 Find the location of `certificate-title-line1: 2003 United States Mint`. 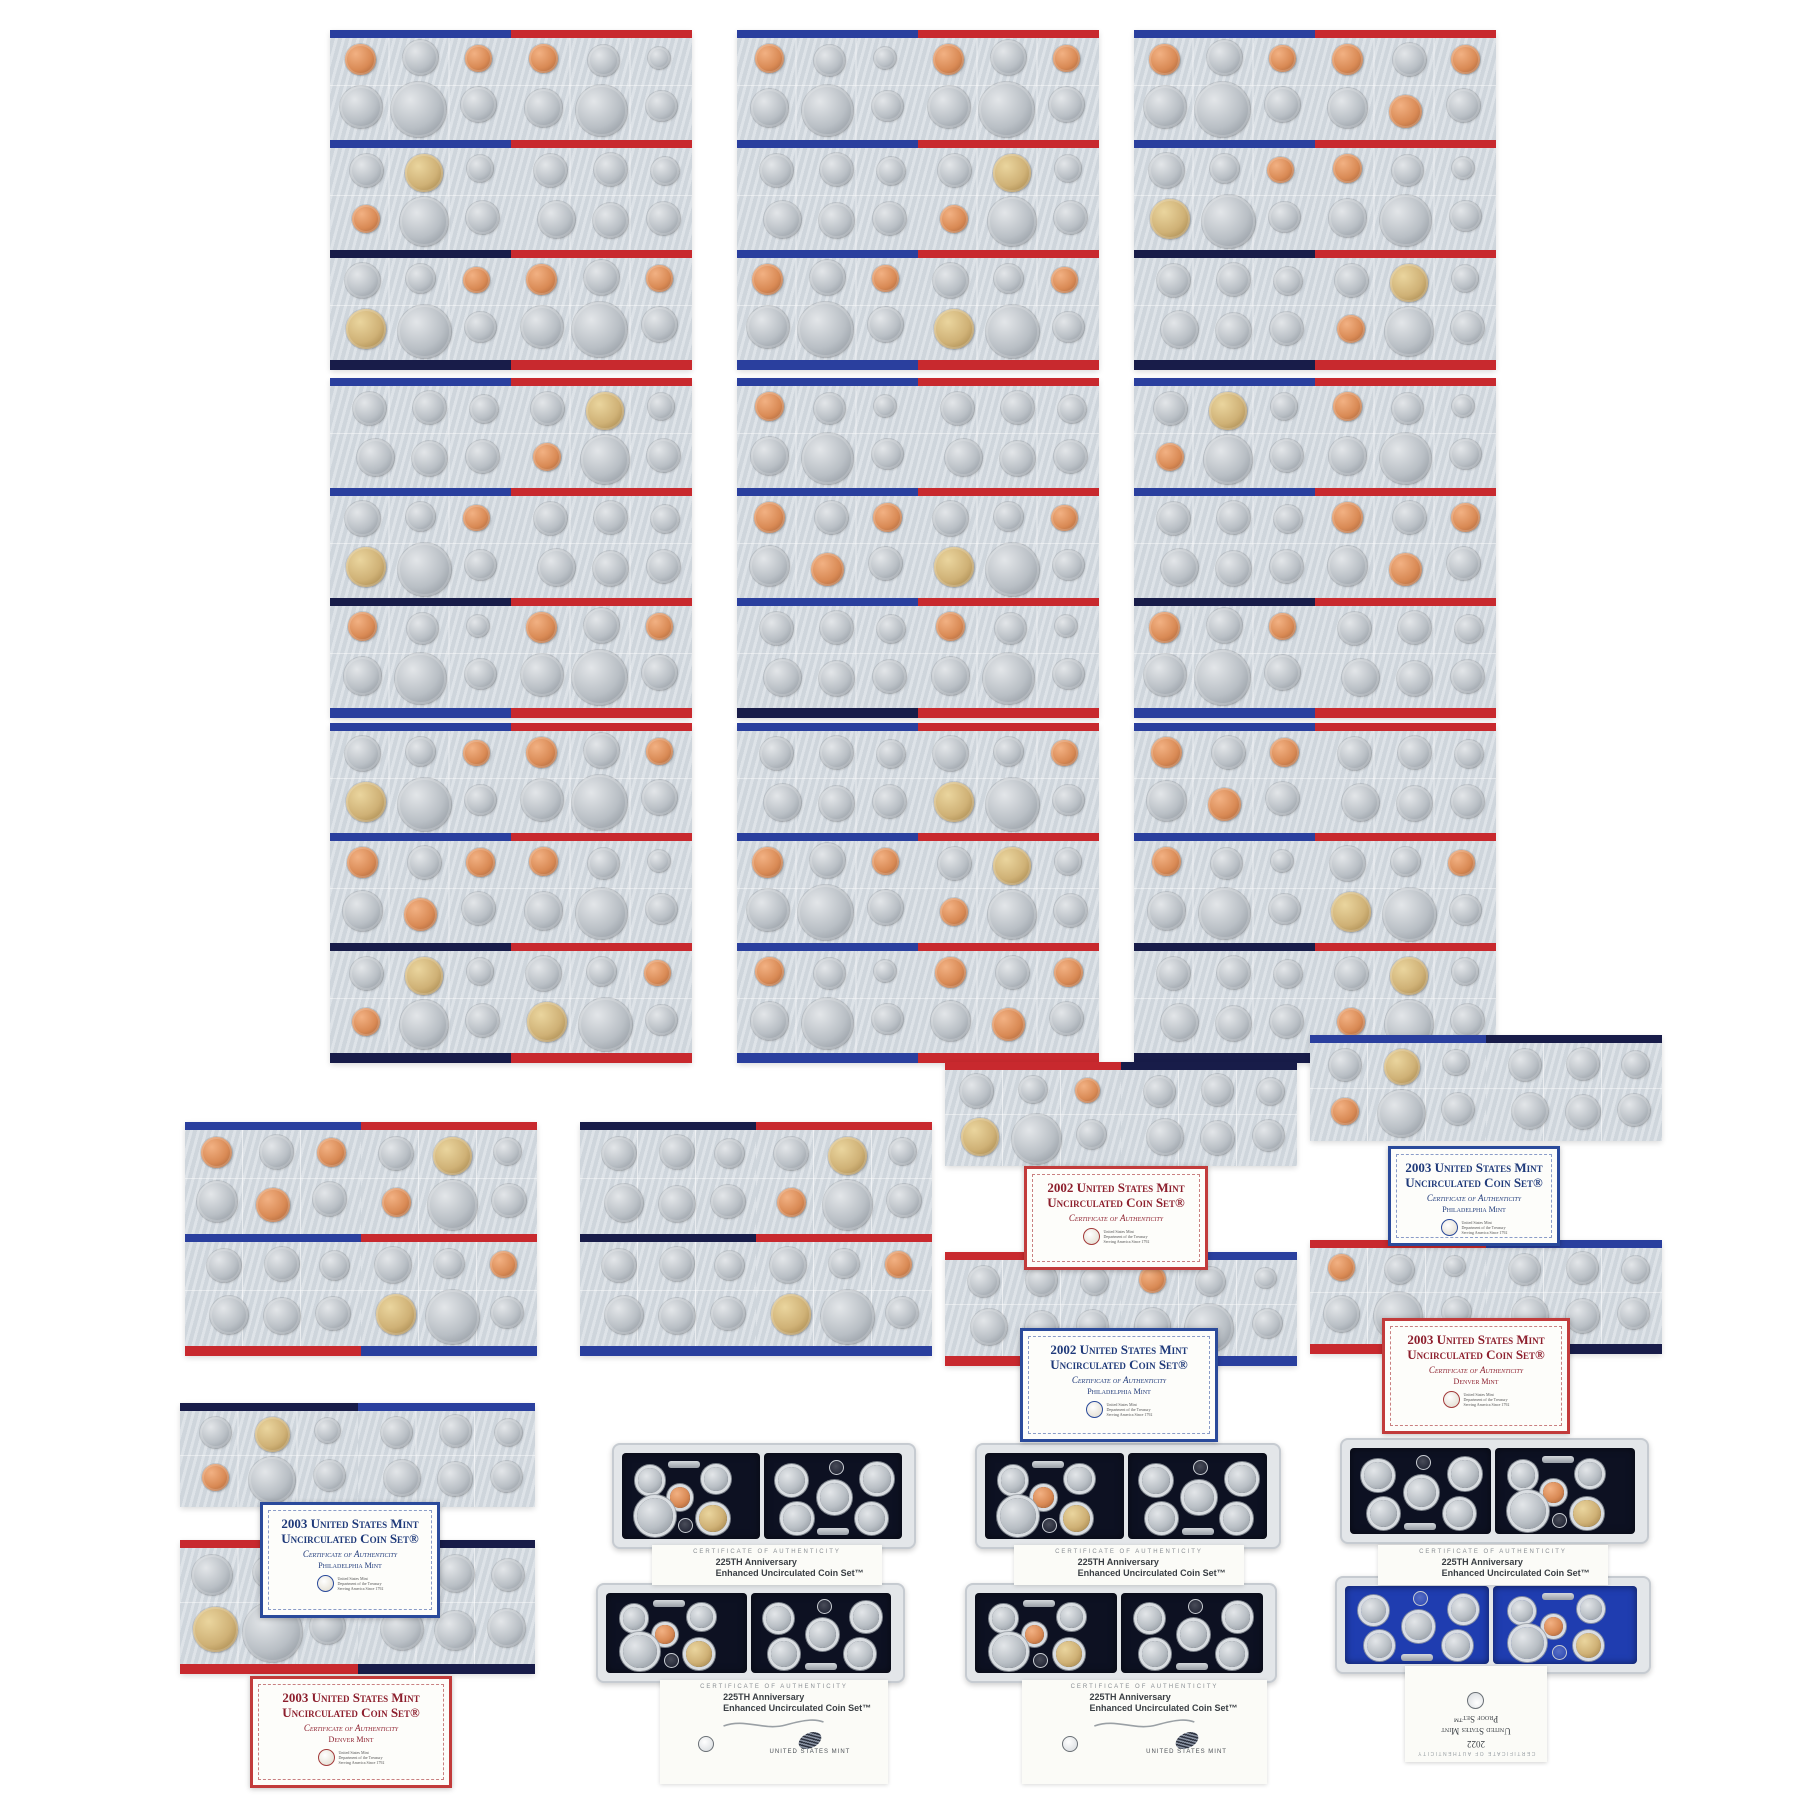

certificate-title-line1: 2003 United States Mint is located at coordinates (350, 1523).